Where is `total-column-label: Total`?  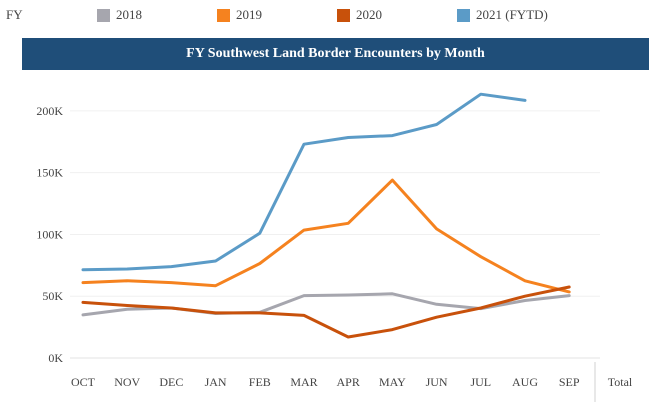
total-column-label: Total is located at coordinates (620, 382).